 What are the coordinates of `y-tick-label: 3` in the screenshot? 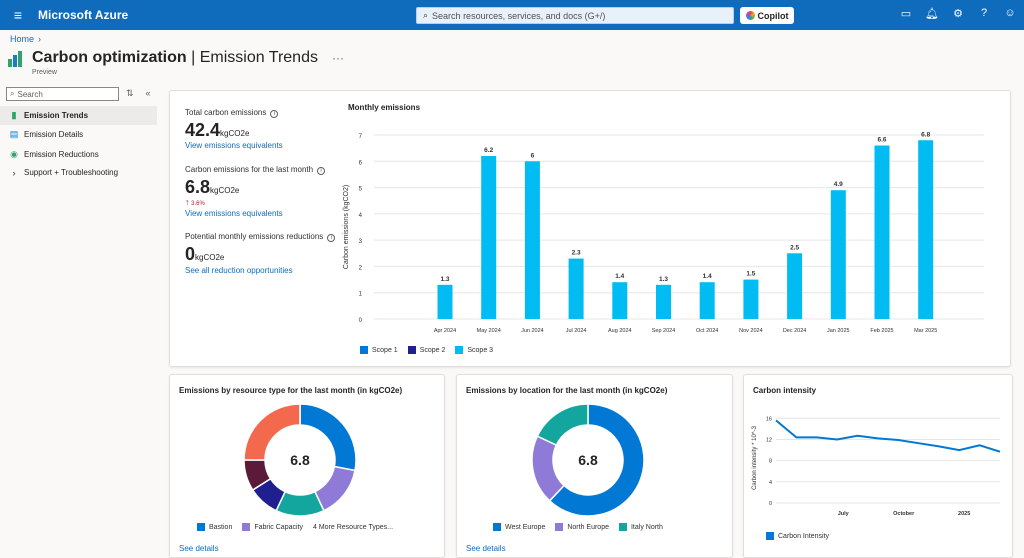 It's located at (361, 242).